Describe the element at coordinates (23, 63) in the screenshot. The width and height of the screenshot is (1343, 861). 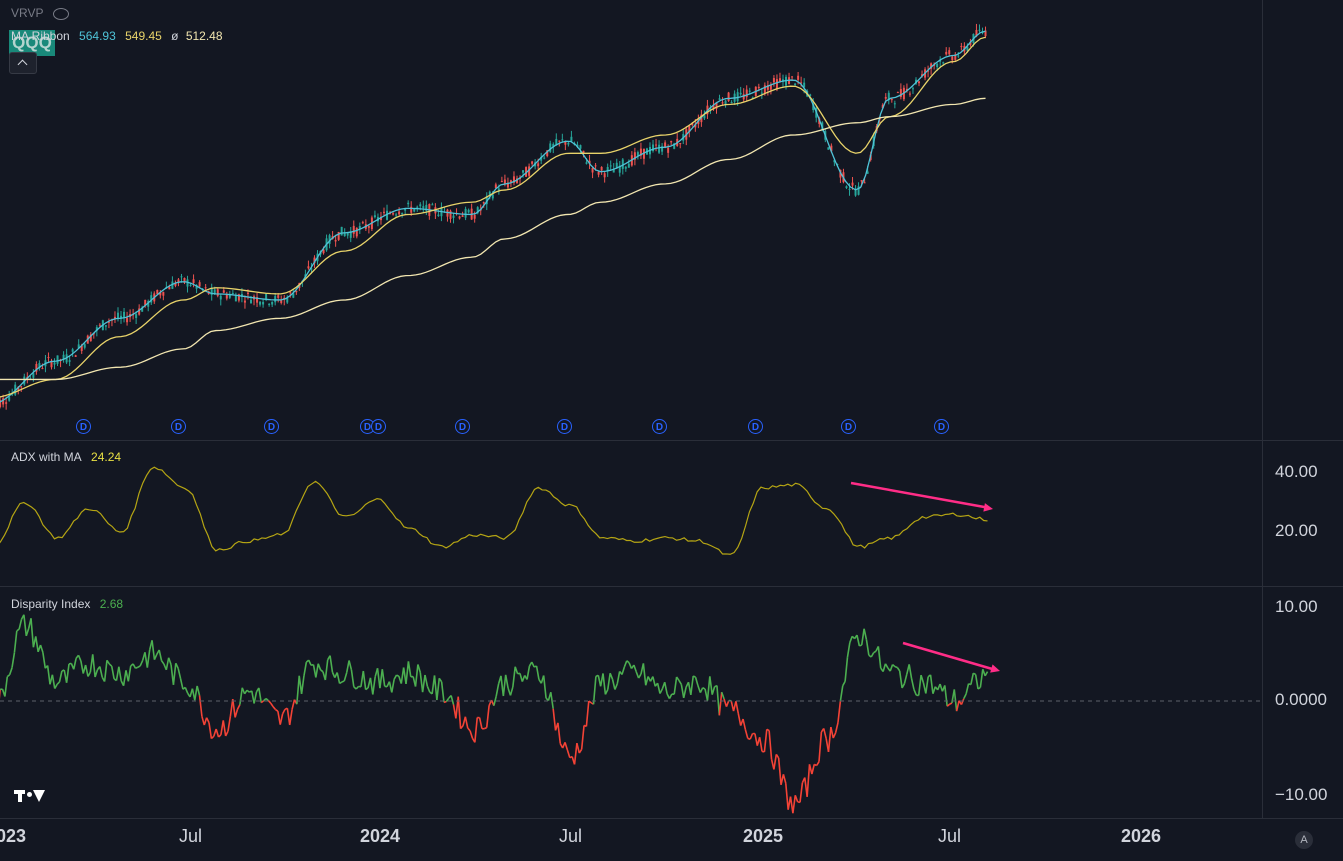
I see `collapse-legend-button` at that location.